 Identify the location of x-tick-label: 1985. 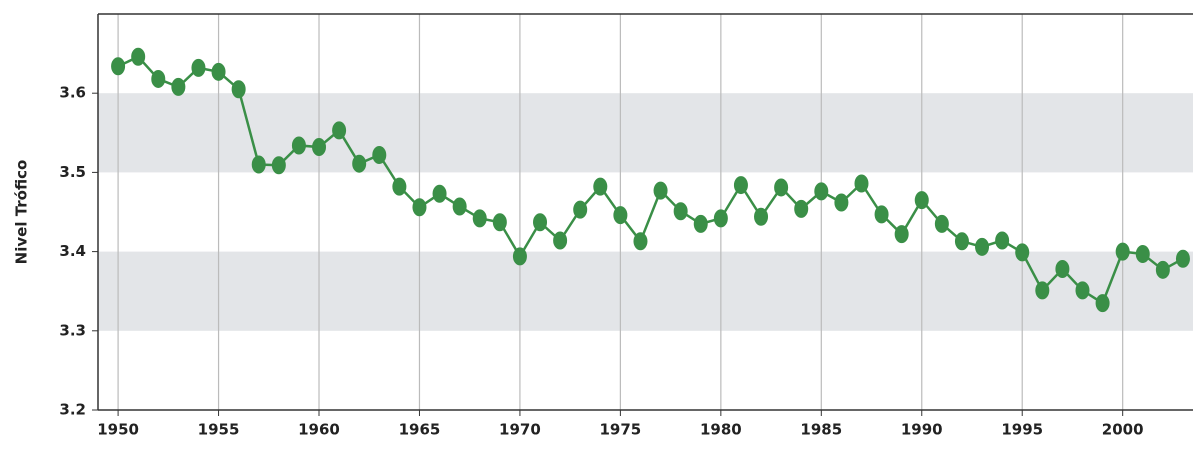
(821, 430).